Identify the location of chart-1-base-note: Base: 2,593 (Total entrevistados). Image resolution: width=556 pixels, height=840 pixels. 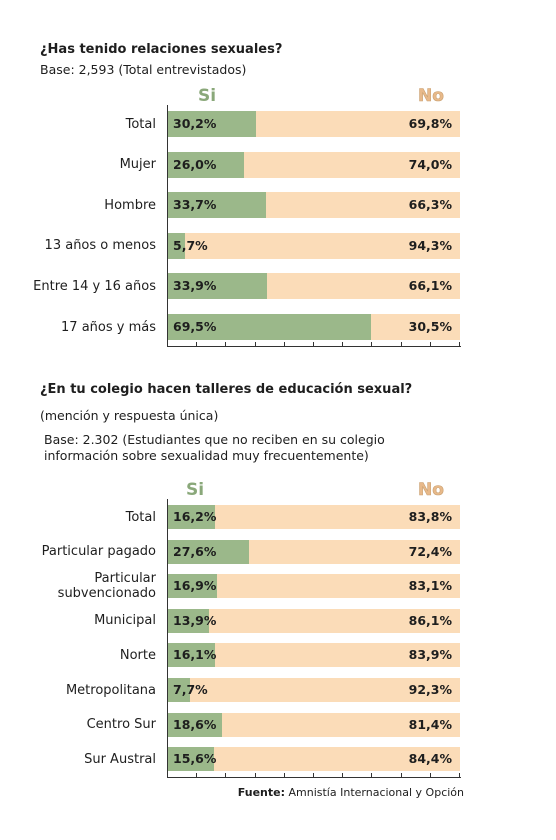
(143, 69).